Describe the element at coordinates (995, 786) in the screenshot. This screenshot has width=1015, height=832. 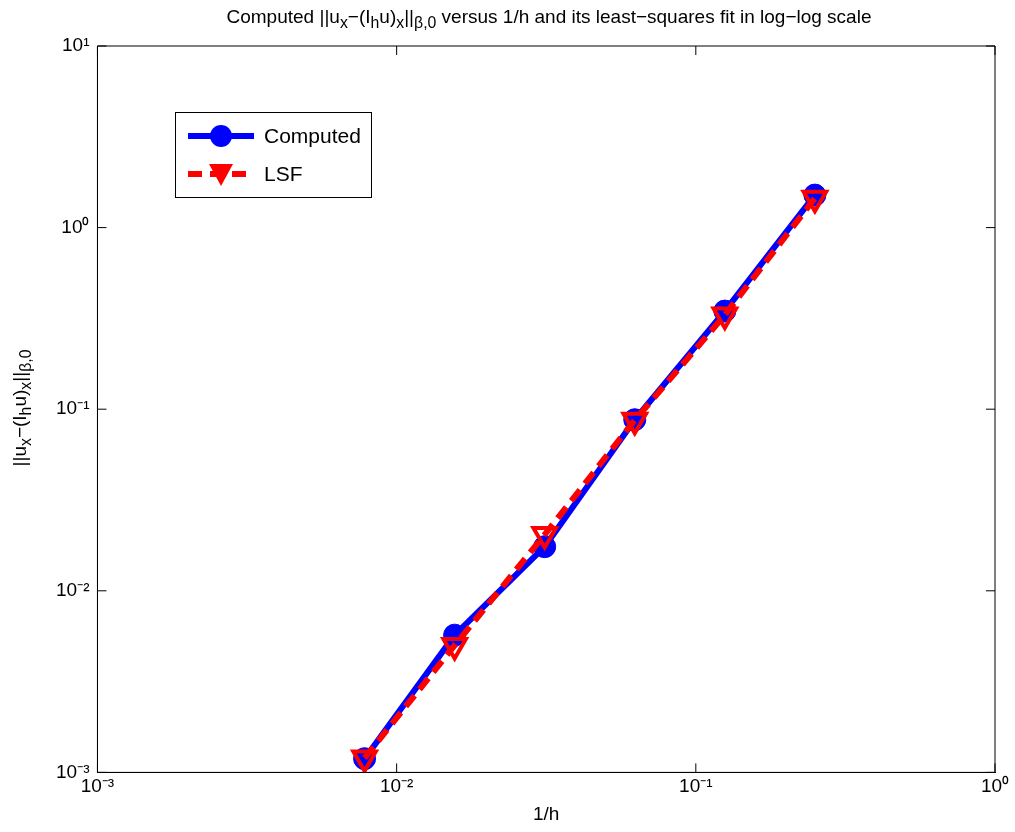
I see `x-tick-label: 10⁰` at that location.